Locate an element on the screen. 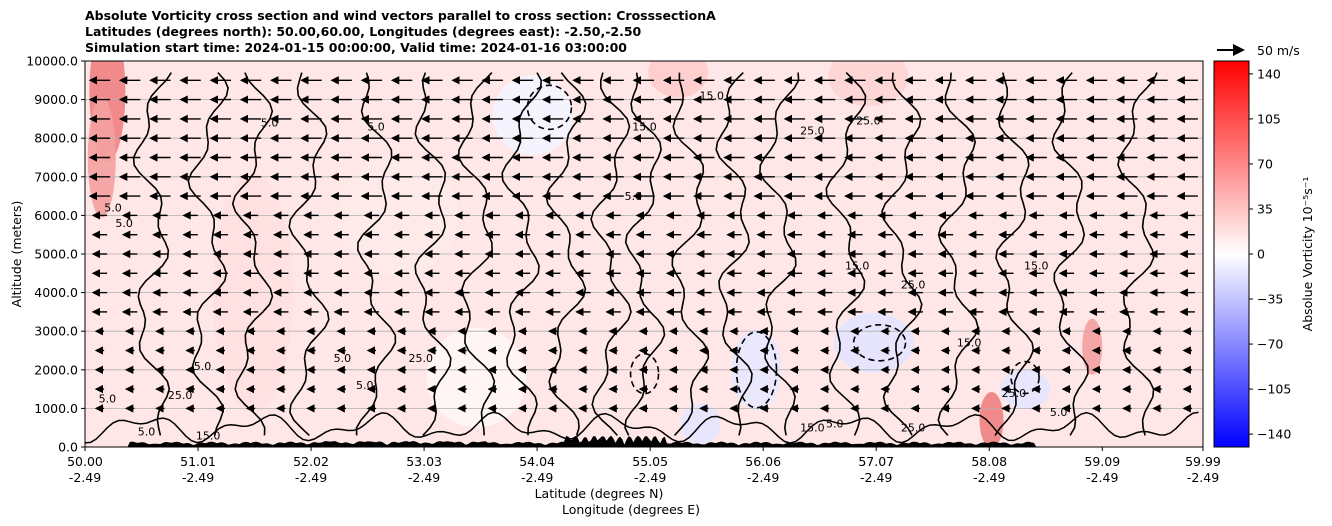 Image resolution: width=1332 pixels, height=526 pixels. colorbar-tick-label: 140 is located at coordinates (1269, 73).